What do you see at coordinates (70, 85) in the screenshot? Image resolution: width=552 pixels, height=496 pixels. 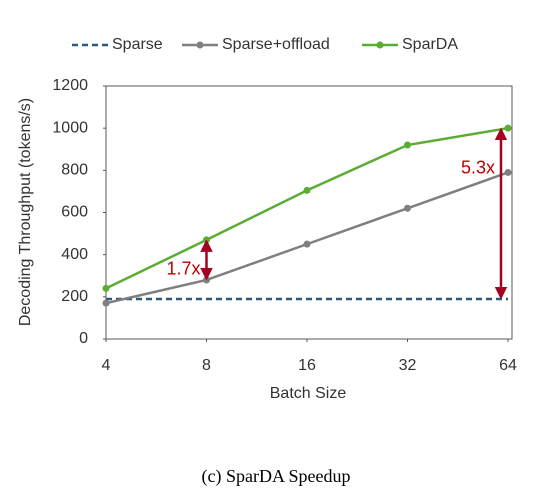 I see `y-tick-label: 1200` at bounding box center [70, 85].